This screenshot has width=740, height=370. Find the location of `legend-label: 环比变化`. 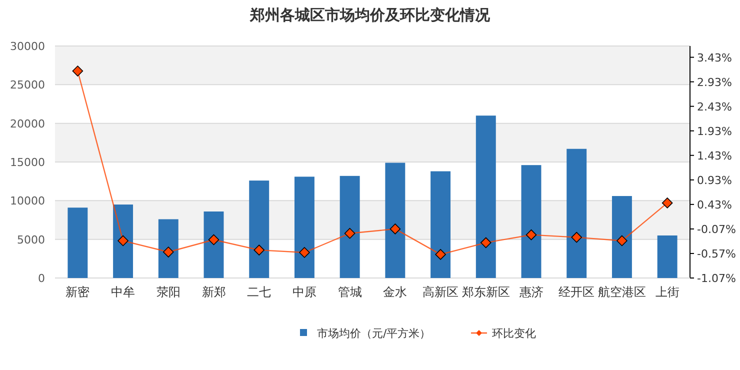

legend-label: 环比变化 is located at coordinates (514, 333).